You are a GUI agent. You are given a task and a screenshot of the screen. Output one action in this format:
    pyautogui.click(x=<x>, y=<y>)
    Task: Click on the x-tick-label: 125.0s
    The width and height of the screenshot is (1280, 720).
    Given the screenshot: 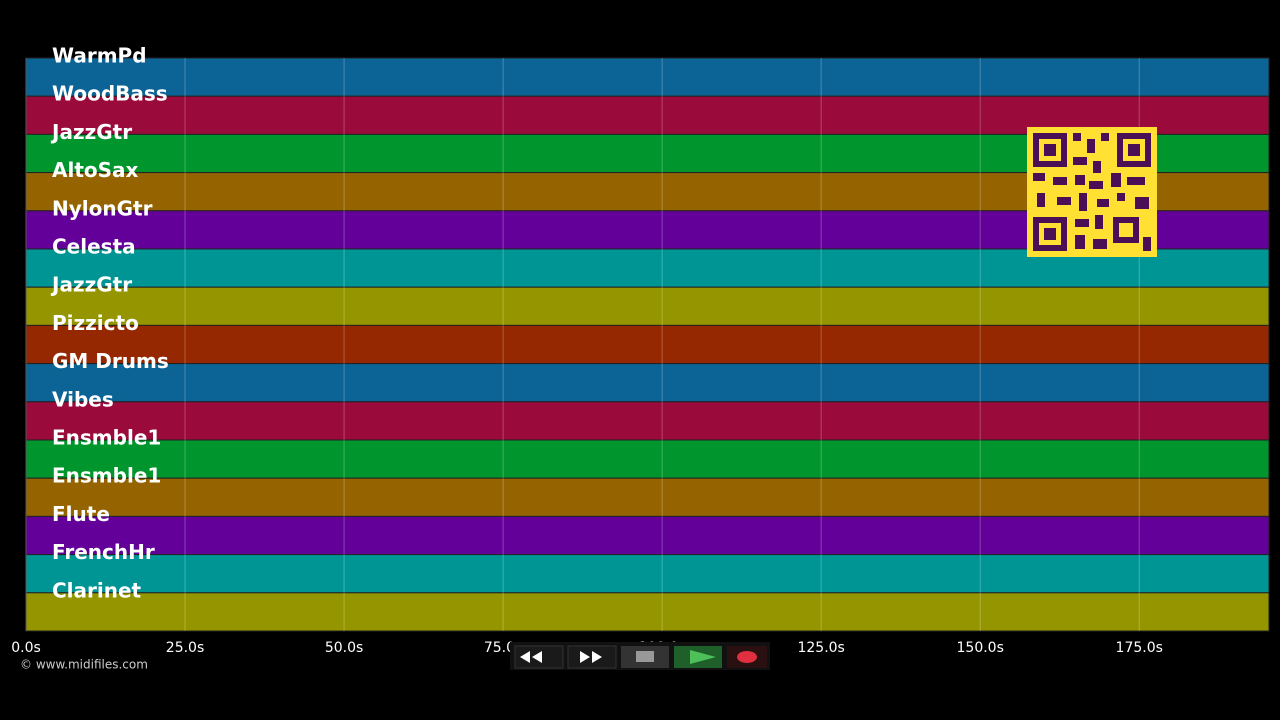 What is the action you would take?
    pyautogui.click(x=820, y=648)
    